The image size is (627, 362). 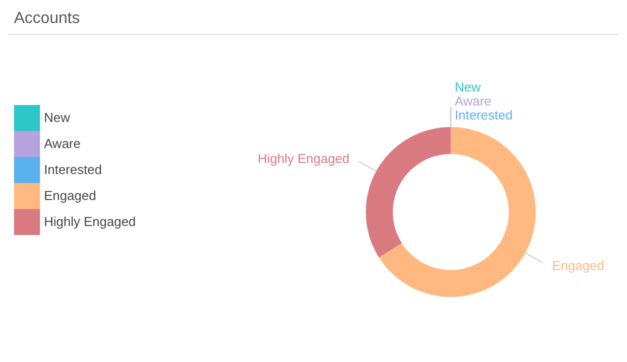 I want to click on legend-label: Aware, so click(x=62, y=144).